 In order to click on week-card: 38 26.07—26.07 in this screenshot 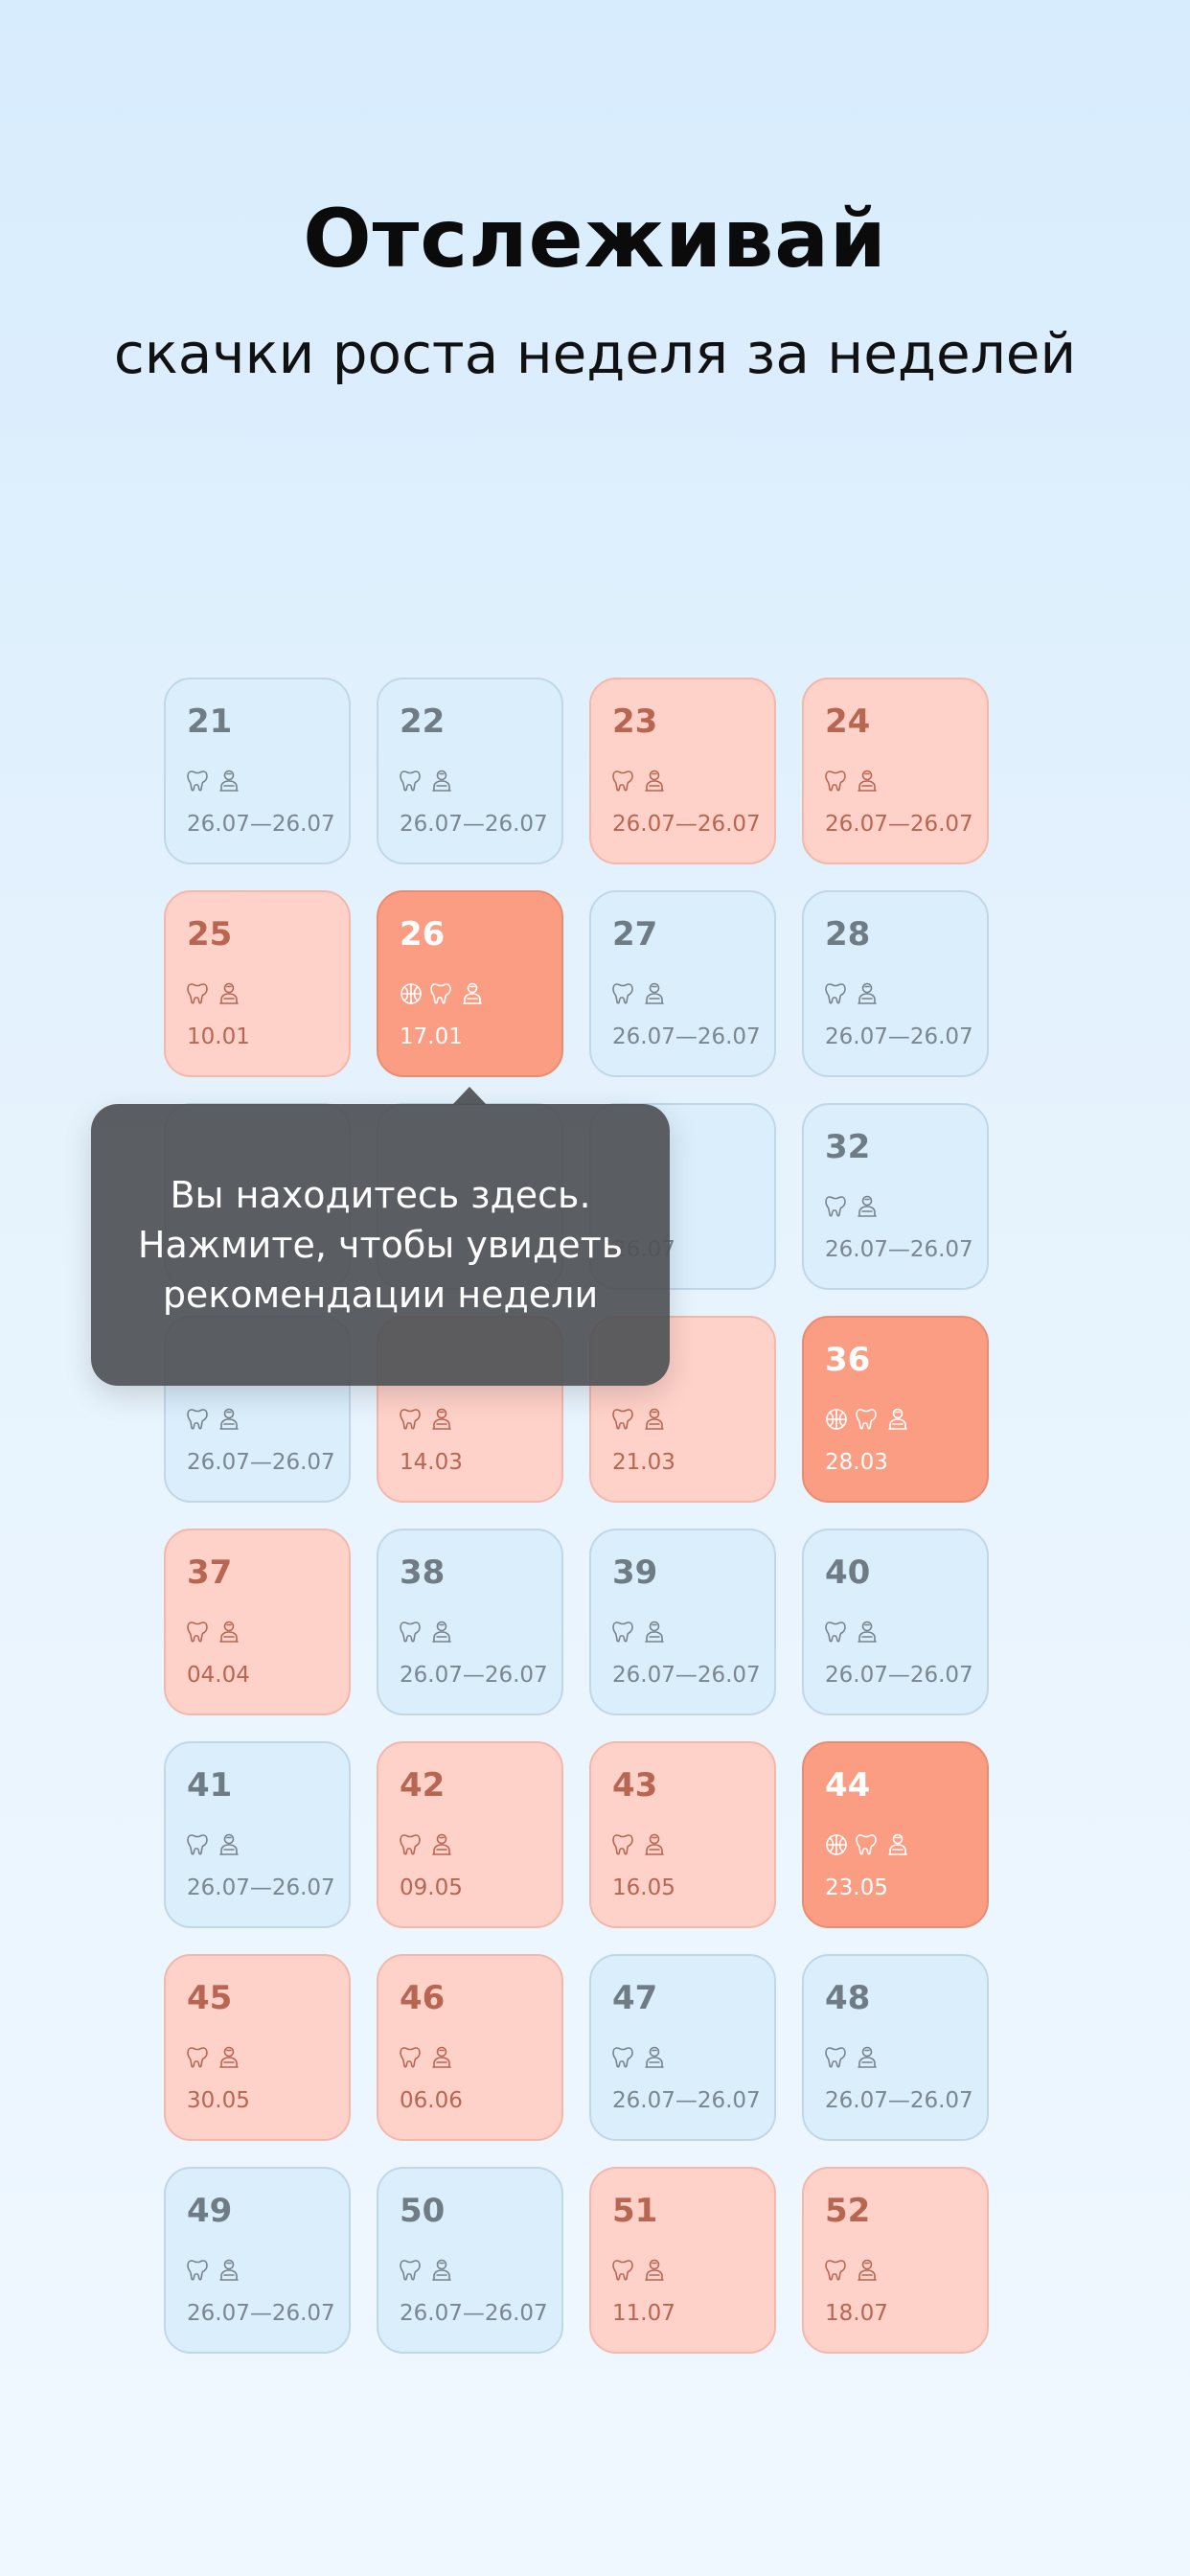, I will do `click(470, 1622)`.